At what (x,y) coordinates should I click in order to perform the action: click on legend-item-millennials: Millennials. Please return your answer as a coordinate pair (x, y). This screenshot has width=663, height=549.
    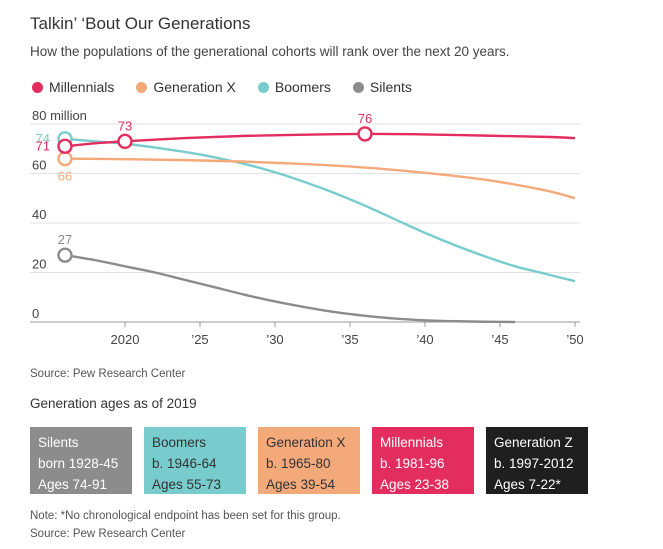
    Looking at the image, I should click on (73, 87).